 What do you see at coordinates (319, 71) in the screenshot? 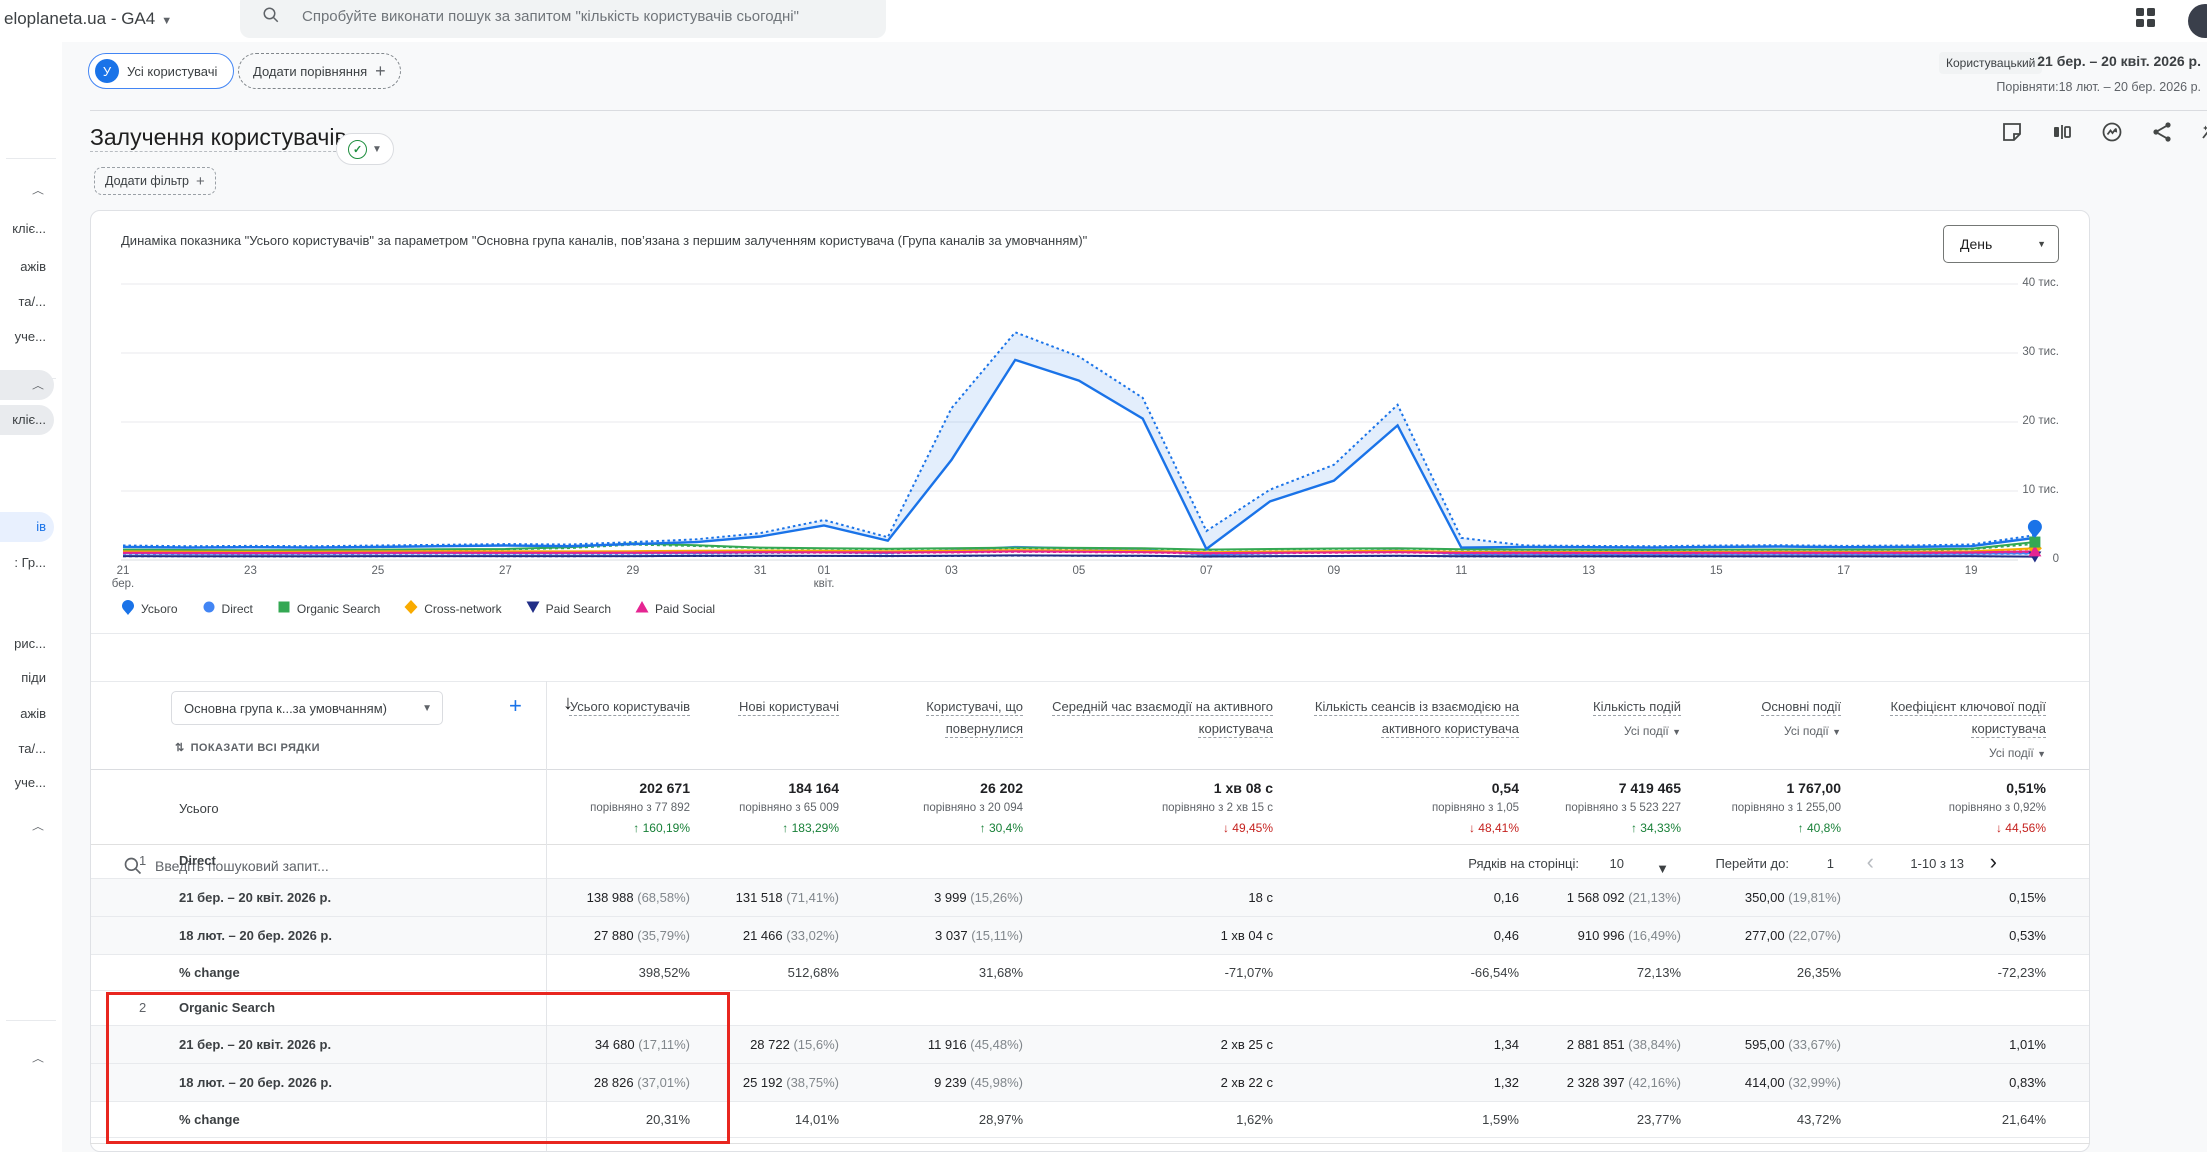
I see `add-comparison-chip: Додати порівняння +` at bounding box center [319, 71].